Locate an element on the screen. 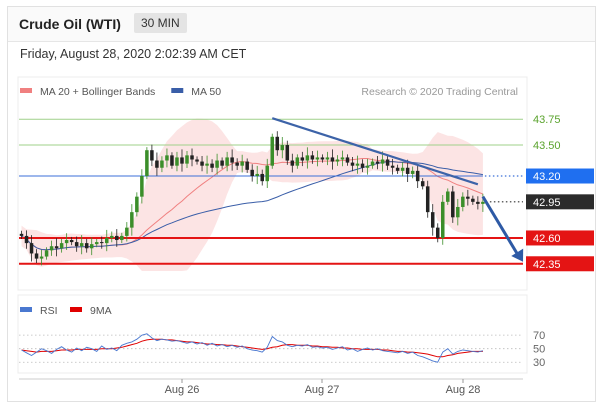  rsi-tick-30: 30 is located at coordinates (539, 363).